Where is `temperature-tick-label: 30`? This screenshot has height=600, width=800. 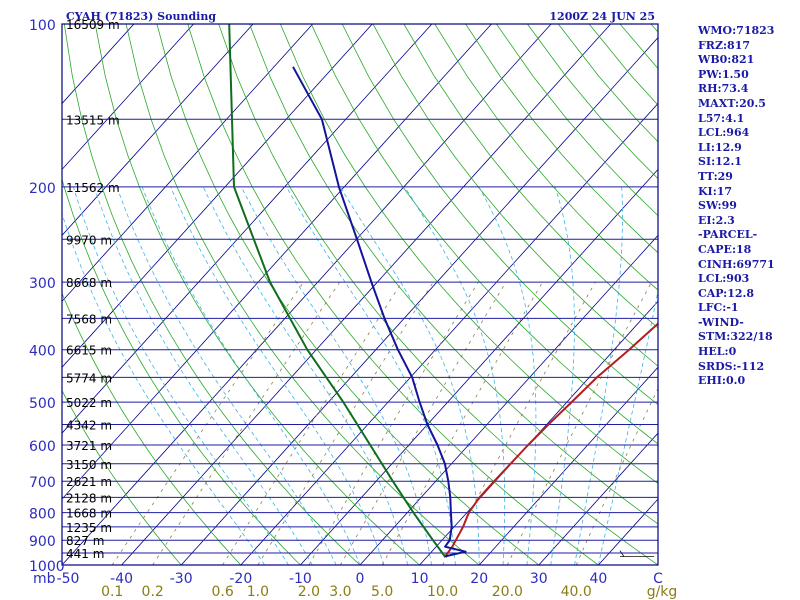 temperature-tick-label: 30 is located at coordinates (539, 579).